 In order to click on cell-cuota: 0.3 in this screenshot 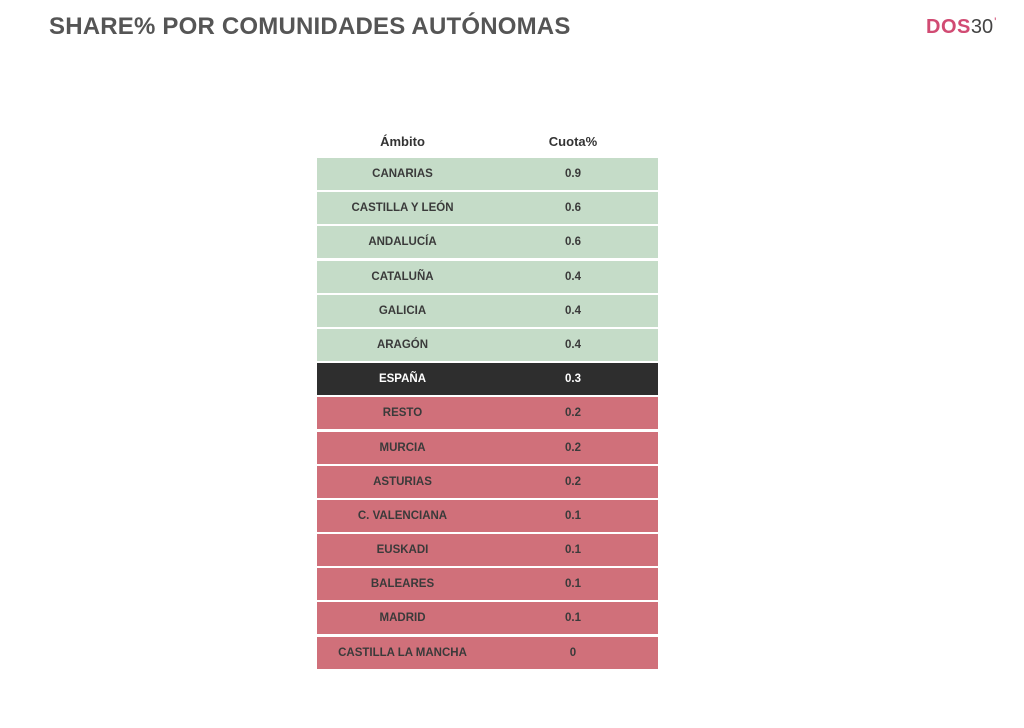, I will do `click(573, 379)`.